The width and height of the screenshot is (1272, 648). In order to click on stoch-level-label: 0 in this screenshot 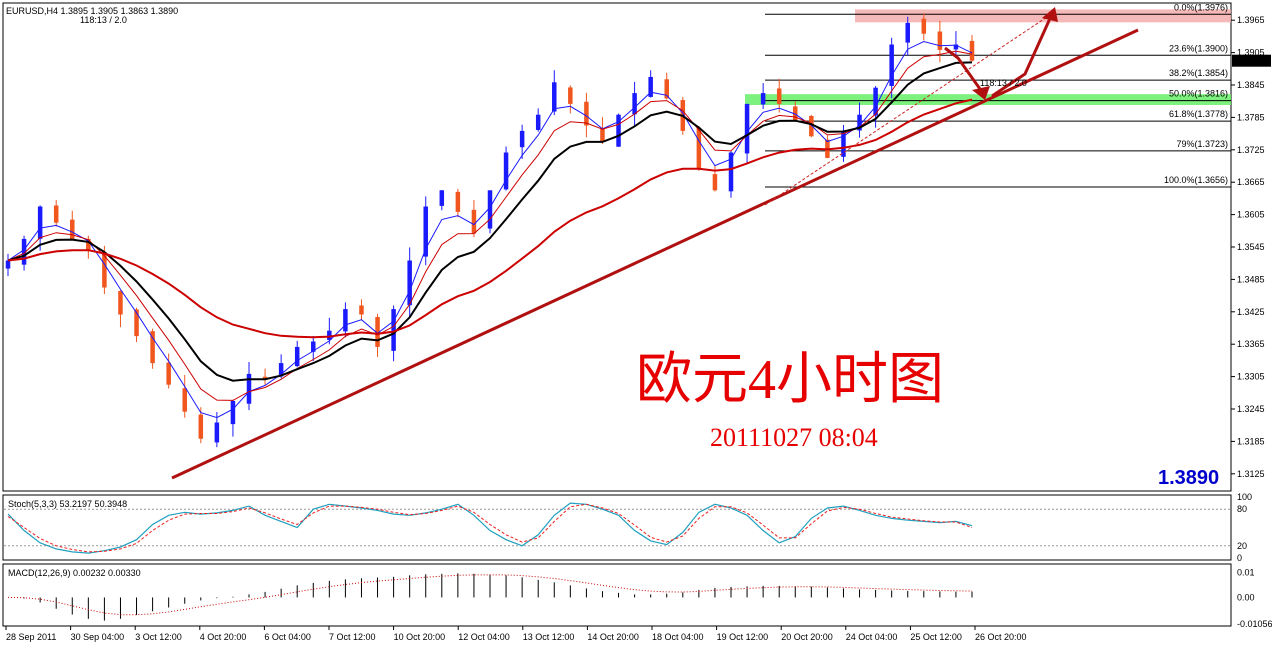, I will do `click(1239, 558)`.